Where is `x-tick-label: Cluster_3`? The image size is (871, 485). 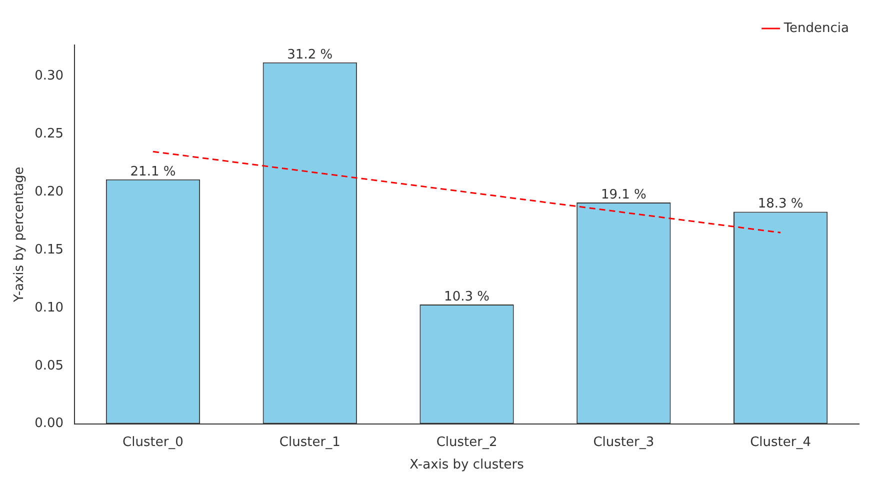
x-tick-label: Cluster_3 is located at coordinates (623, 442).